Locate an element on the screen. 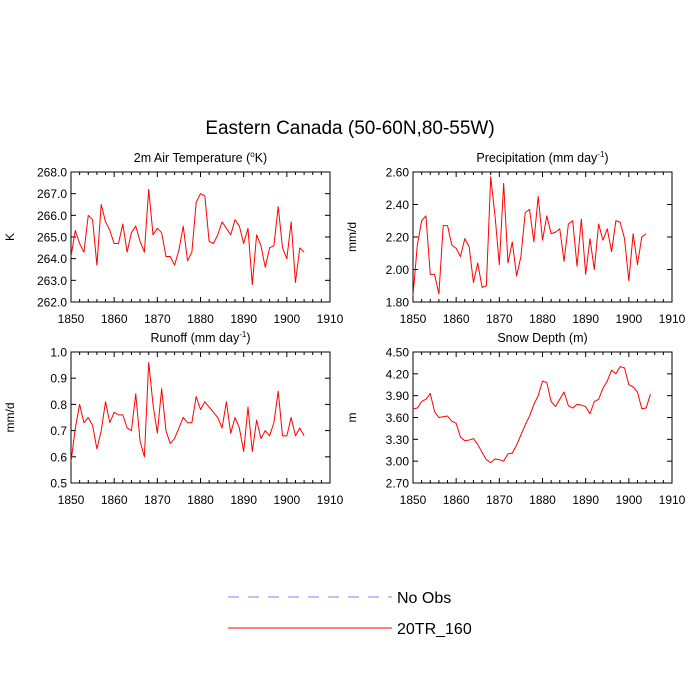 Image resolution: width=700 pixels, height=700 pixels. y-tick-label: 263.0 is located at coordinates (52, 281).